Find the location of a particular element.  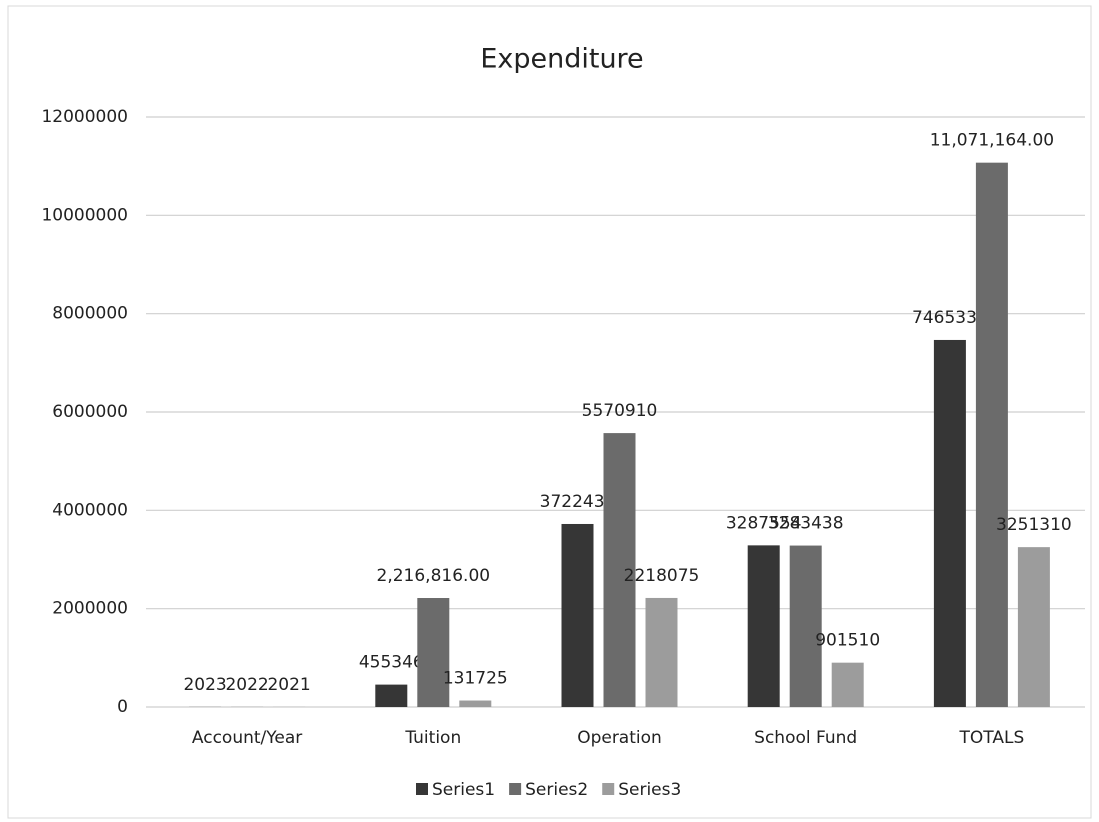

x-tick-label: Account/Year is located at coordinates (247, 738).